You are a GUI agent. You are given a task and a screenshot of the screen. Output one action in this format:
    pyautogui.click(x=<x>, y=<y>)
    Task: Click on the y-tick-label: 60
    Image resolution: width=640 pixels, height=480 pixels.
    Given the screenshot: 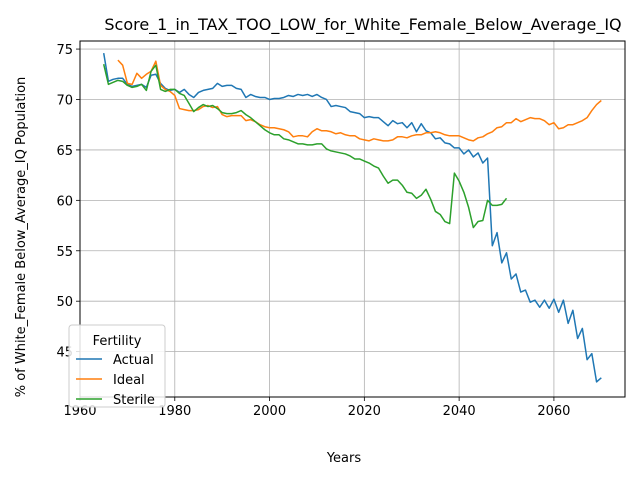 What is the action you would take?
    pyautogui.click(x=64, y=201)
    